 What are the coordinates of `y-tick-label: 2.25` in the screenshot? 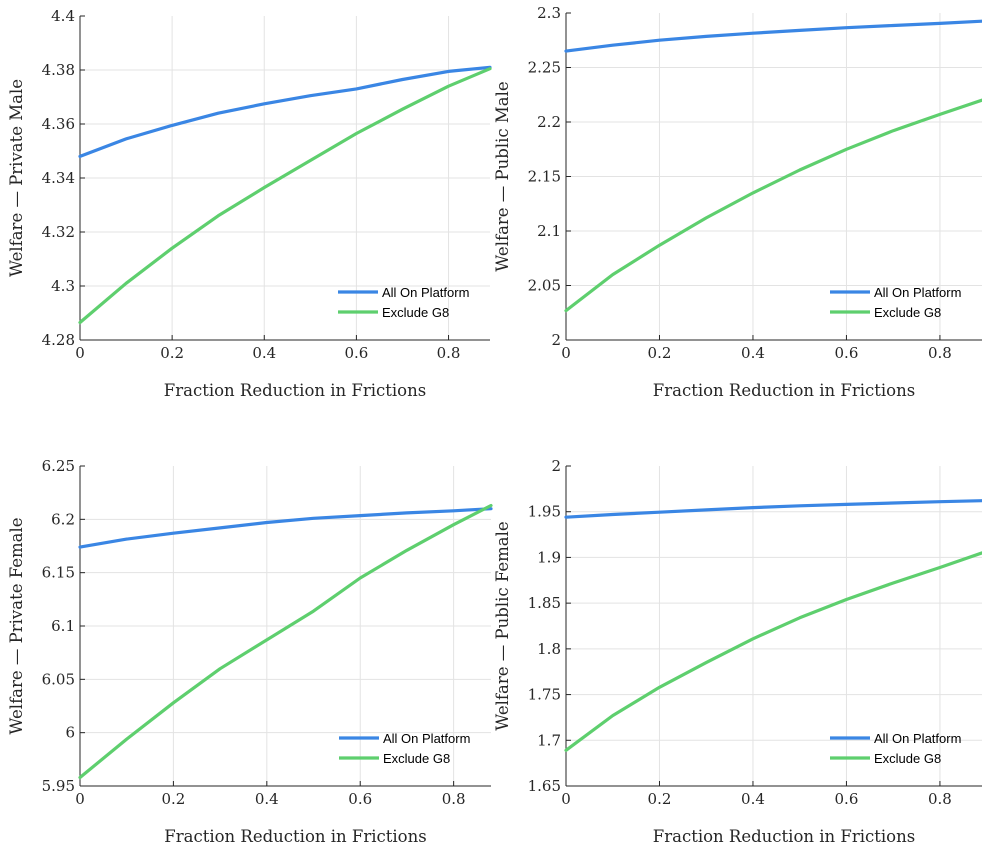 It's located at (544, 68).